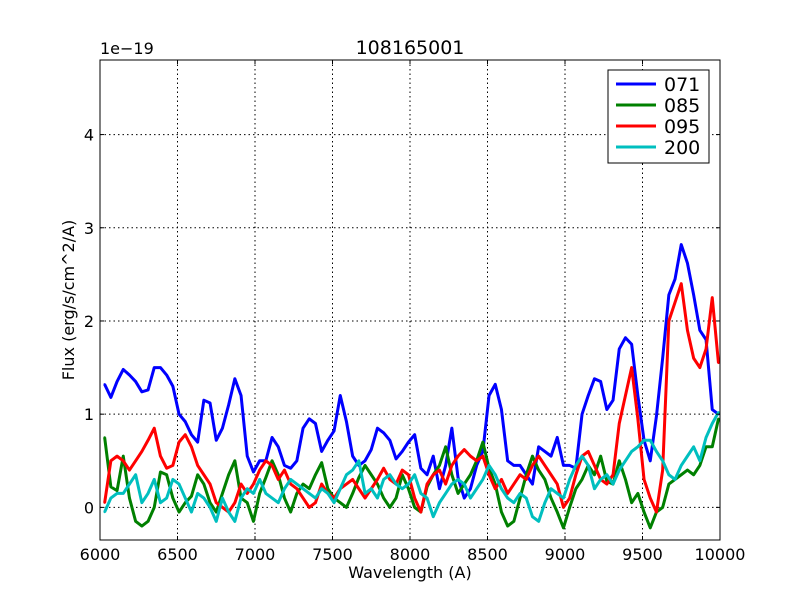  Describe the element at coordinates (255, 554) in the screenshot. I see `x-tick-label: 7000` at that location.